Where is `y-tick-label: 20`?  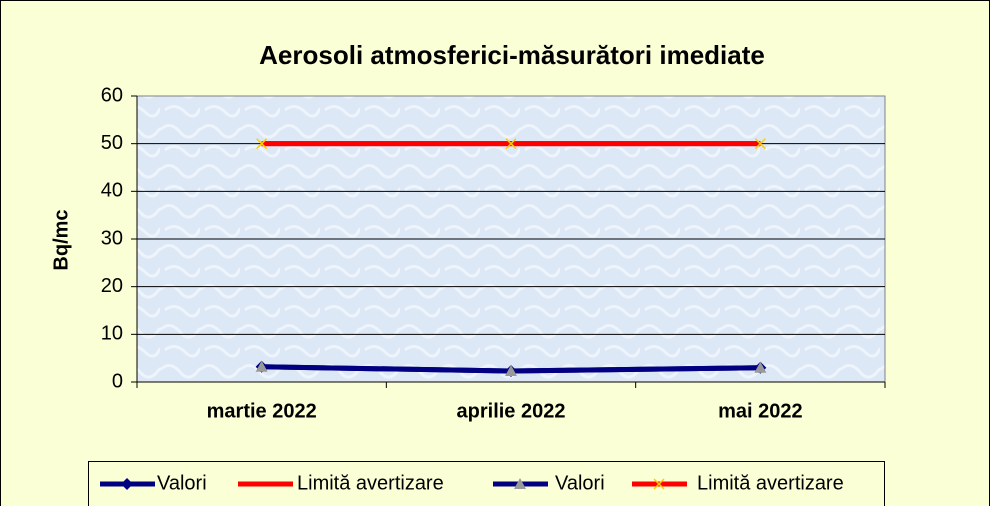 y-tick-label: 20 is located at coordinates (112, 286).